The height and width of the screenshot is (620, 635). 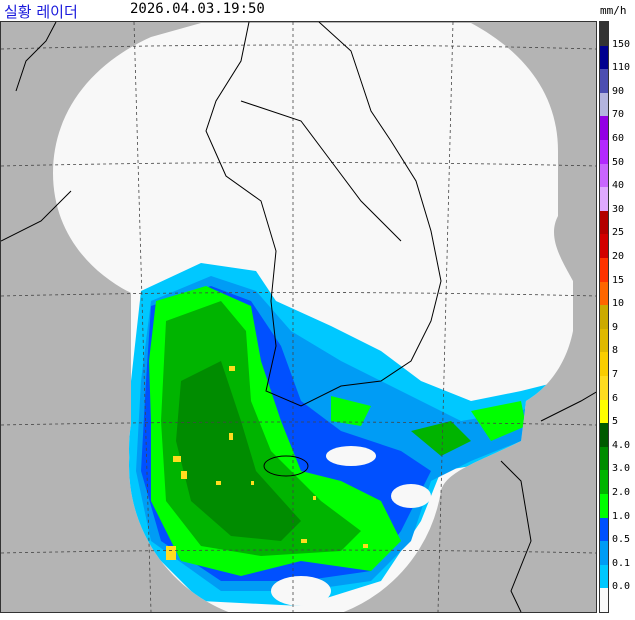 I want to click on legend-label: 60, so click(x=618, y=138).